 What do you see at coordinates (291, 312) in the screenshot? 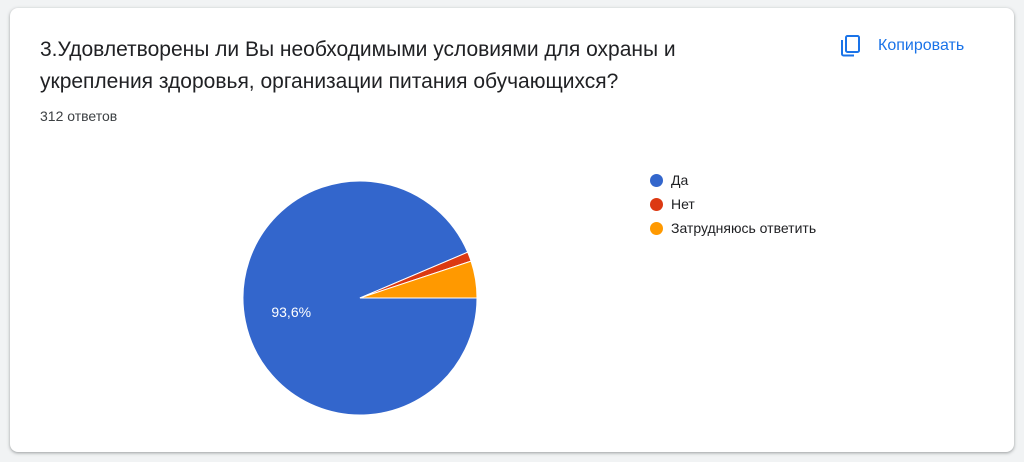
I see `slice-label: 93,6%` at bounding box center [291, 312].